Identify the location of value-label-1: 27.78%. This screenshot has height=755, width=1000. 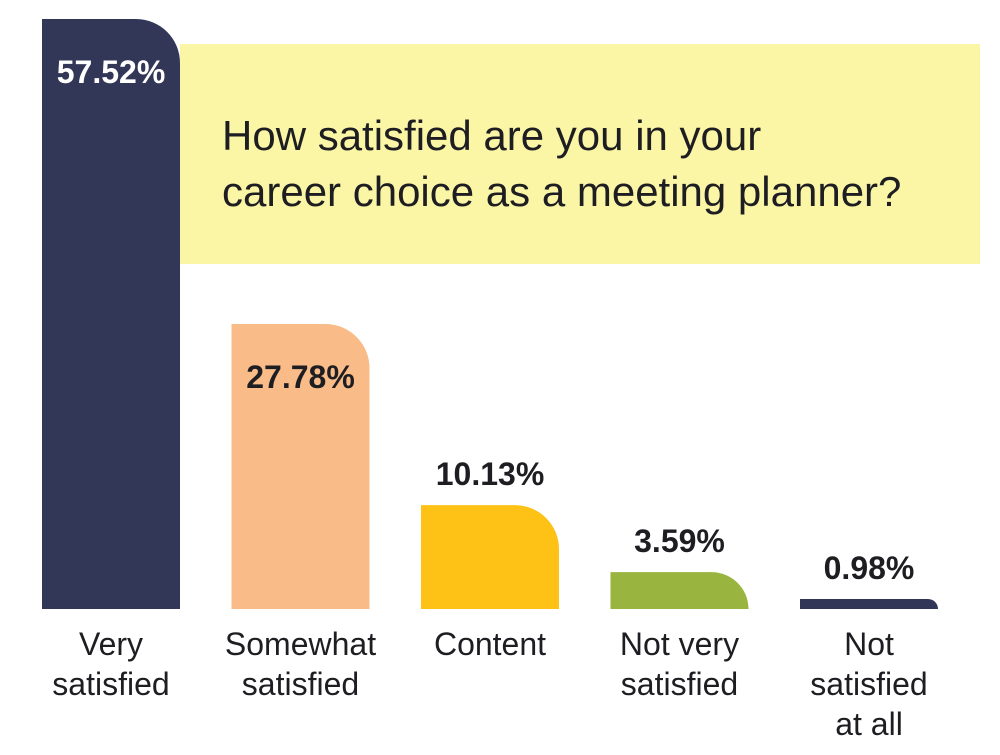
(300, 377).